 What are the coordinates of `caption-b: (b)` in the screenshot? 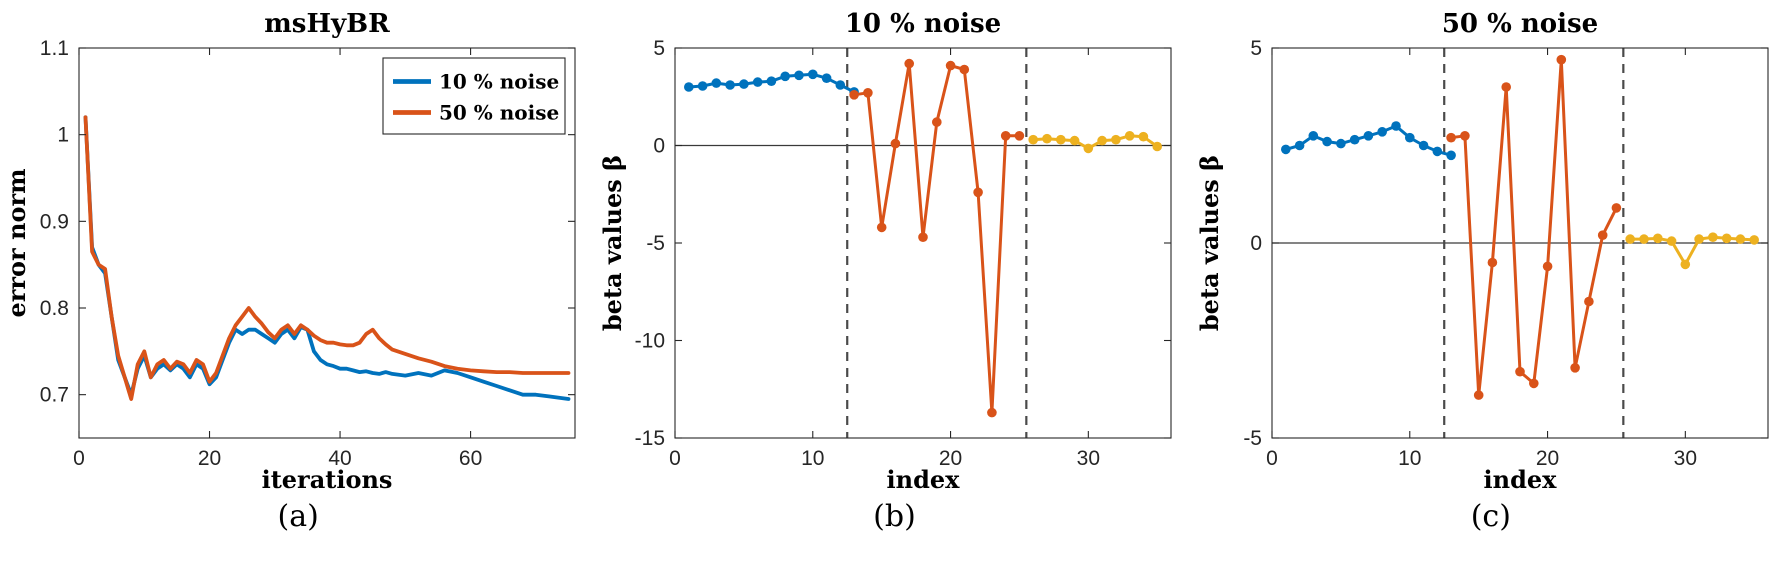 It's located at (894, 516).